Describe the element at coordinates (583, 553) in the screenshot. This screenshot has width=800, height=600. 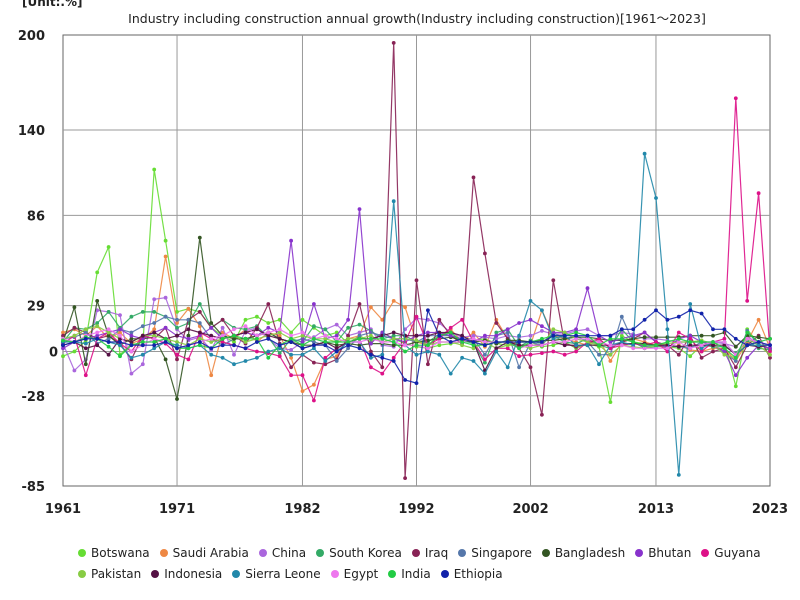
I see `legend-item: Bangladesh` at that location.